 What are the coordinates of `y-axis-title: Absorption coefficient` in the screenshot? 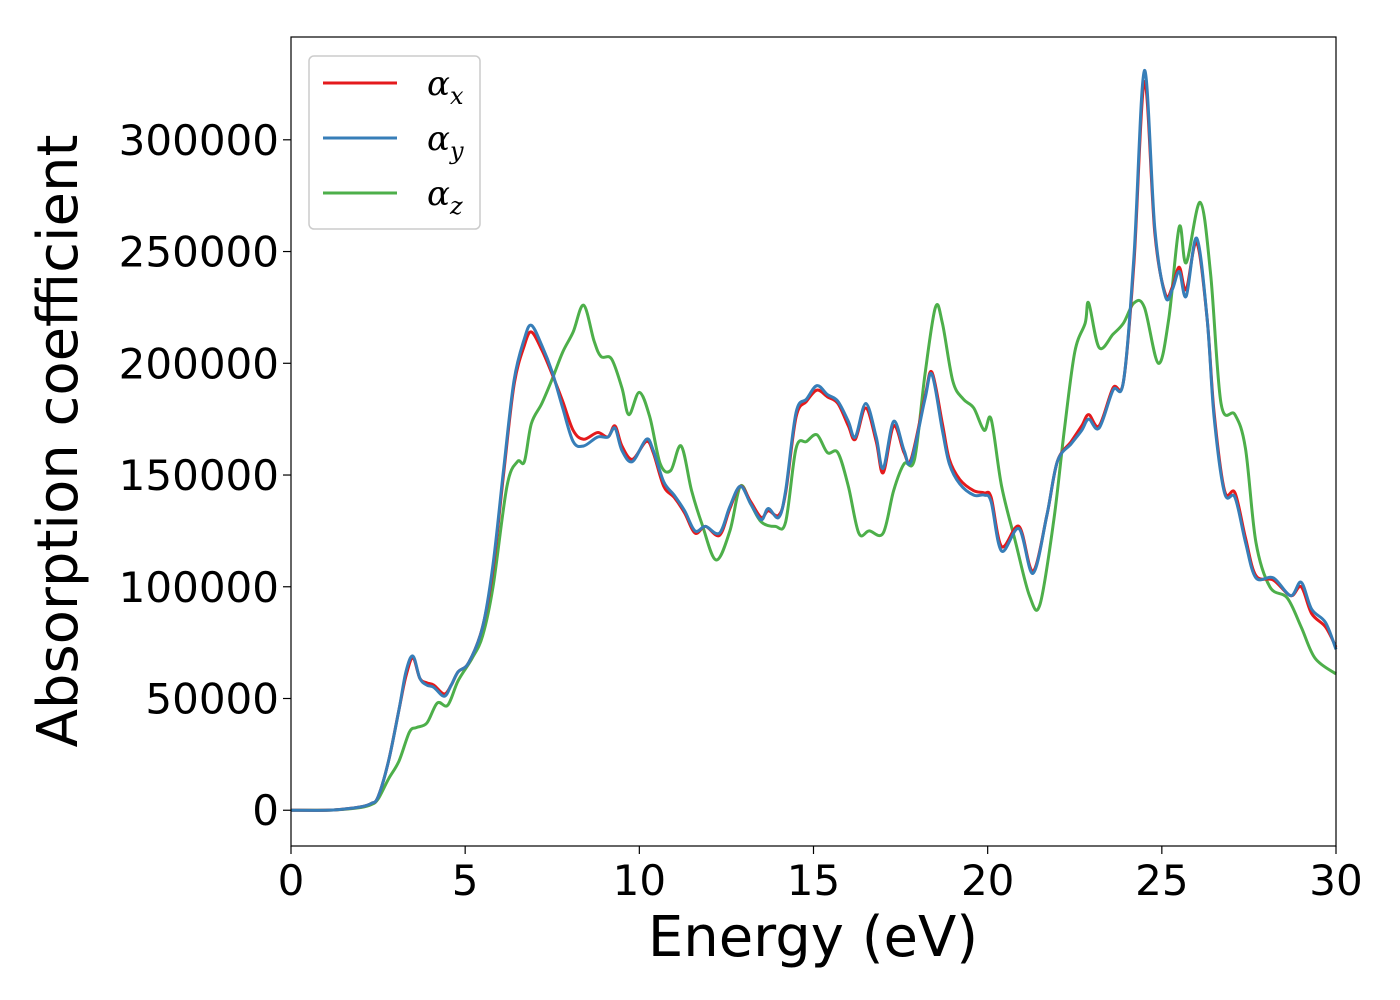 It's located at (58, 441).